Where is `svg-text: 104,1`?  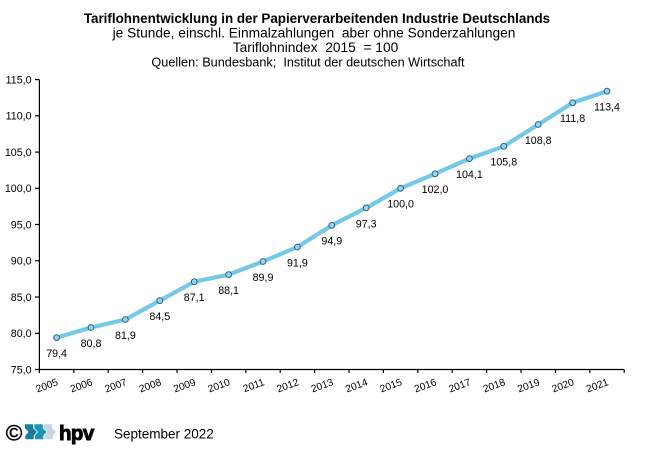 svg-text: 104,1 is located at coordinates (469, 175).